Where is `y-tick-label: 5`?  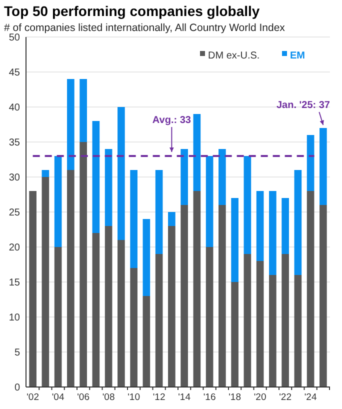
y-tick-label: 5 is located at coordinates (17, 353).